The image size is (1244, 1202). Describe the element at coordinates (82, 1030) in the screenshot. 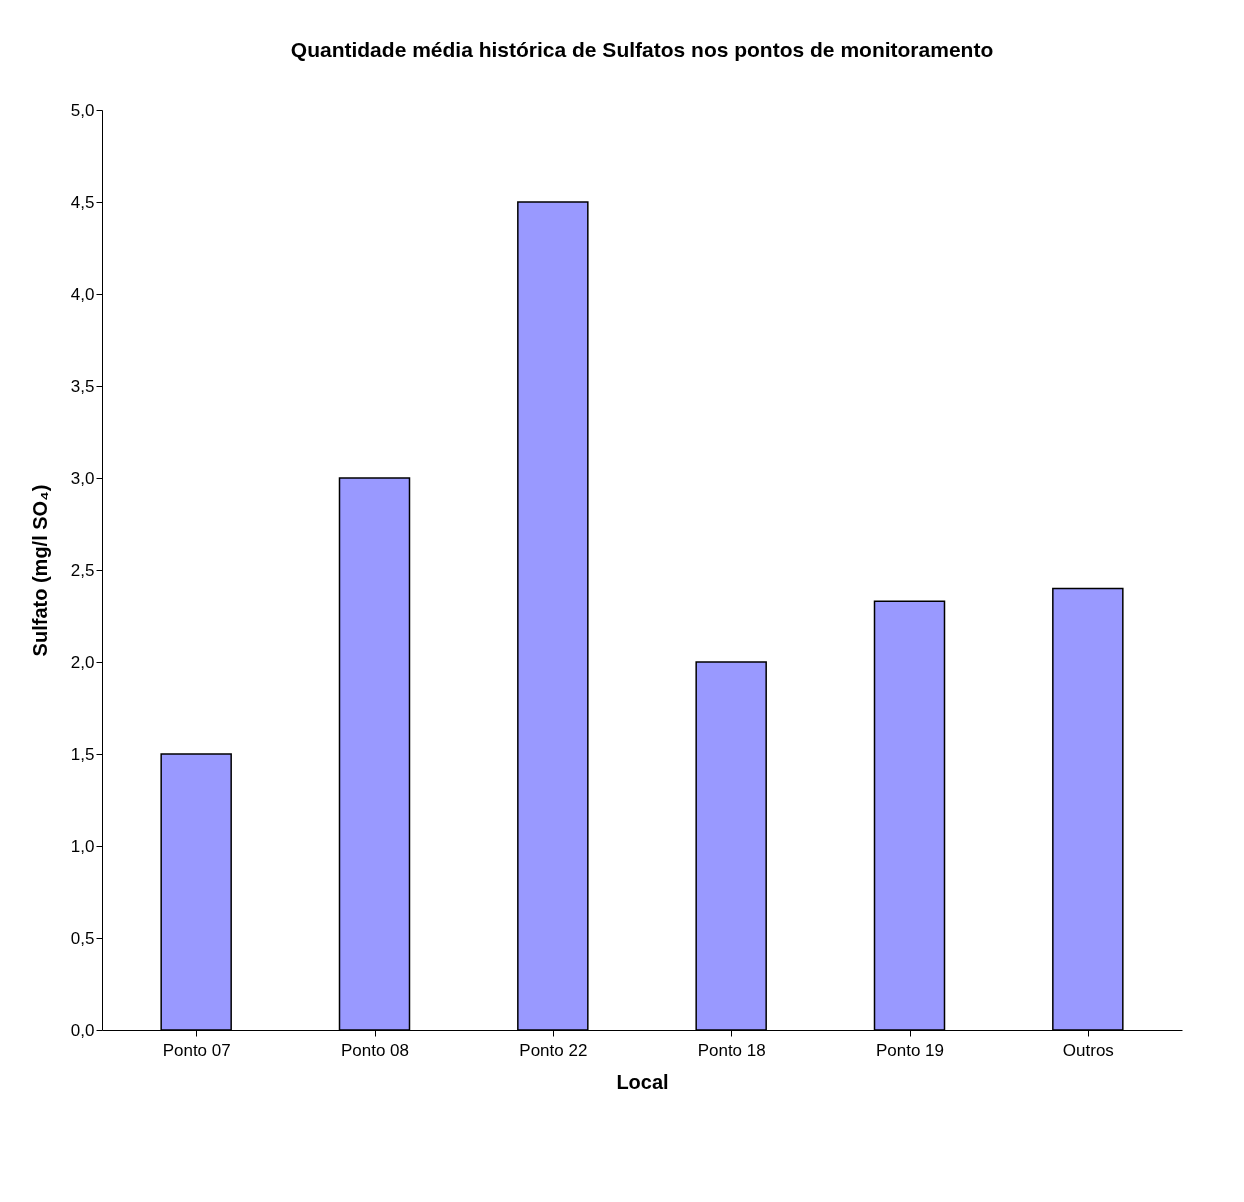

I see `y-tick-label: 0,0` at that location.